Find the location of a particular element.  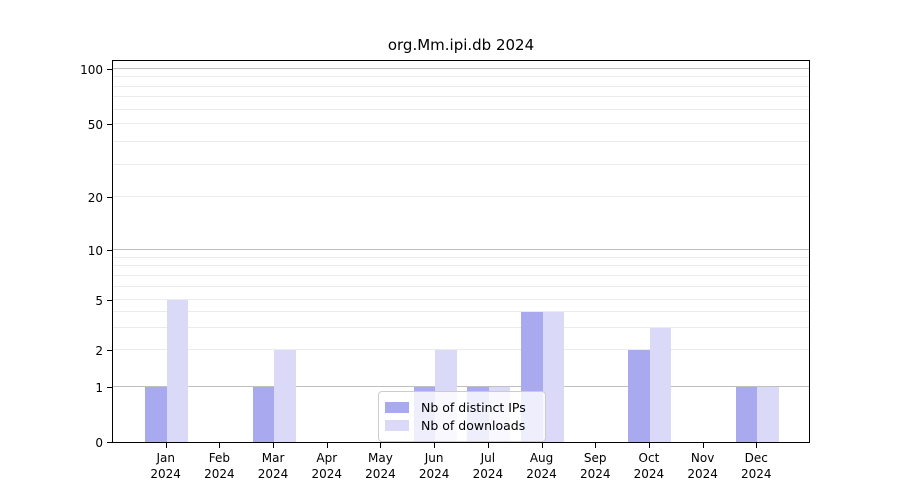

x-tick-label: Dec 2024 is located at coordinates (756, 466).